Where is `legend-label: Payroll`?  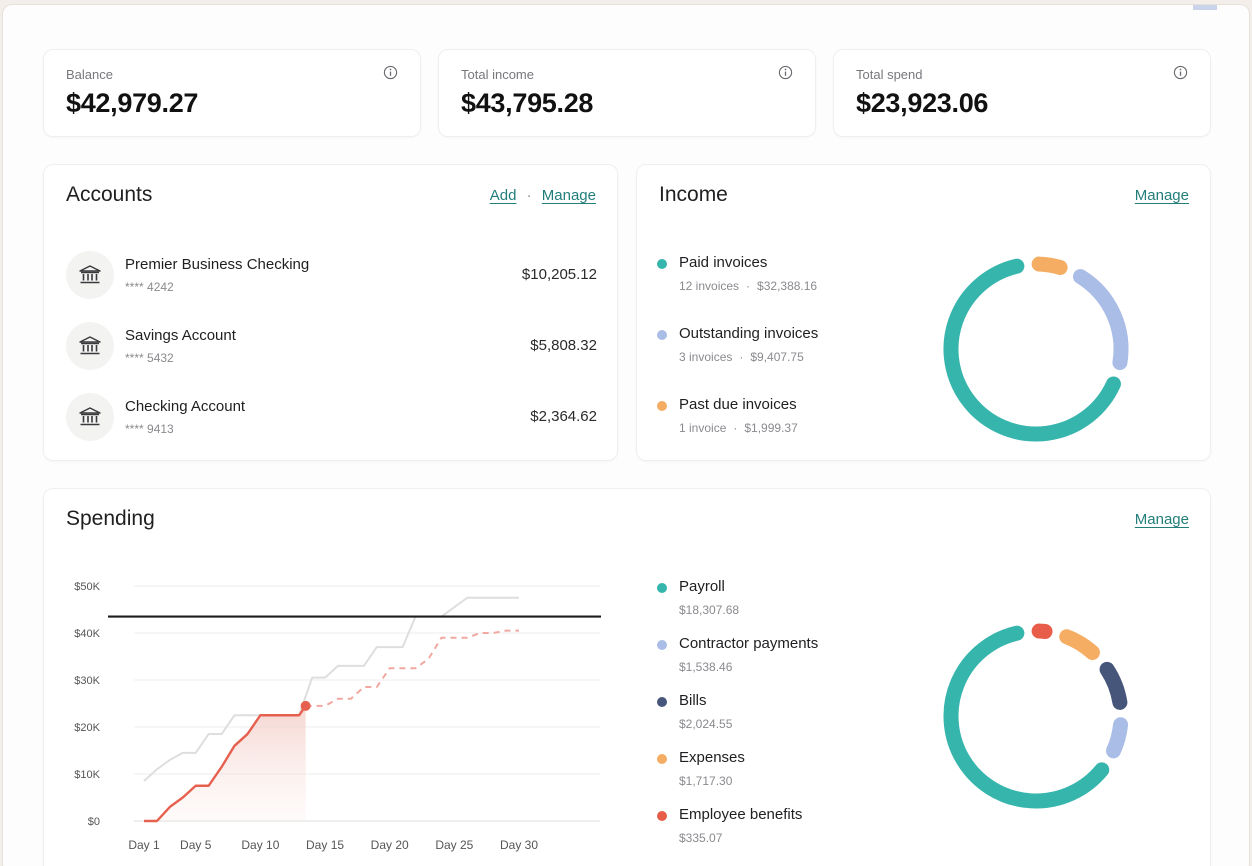 legend-label: Payroll is located at coordinates (702, 586).